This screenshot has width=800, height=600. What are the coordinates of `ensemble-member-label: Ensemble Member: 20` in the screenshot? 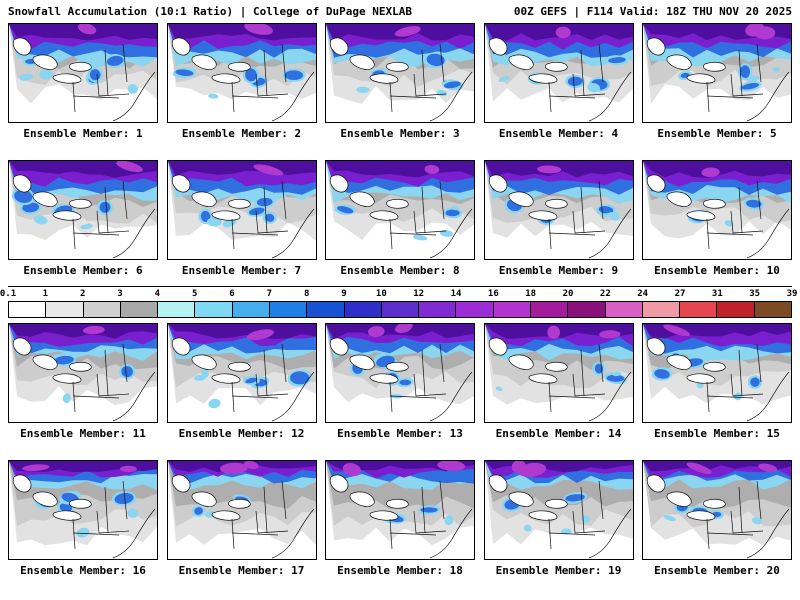 It's located at (717, 570).